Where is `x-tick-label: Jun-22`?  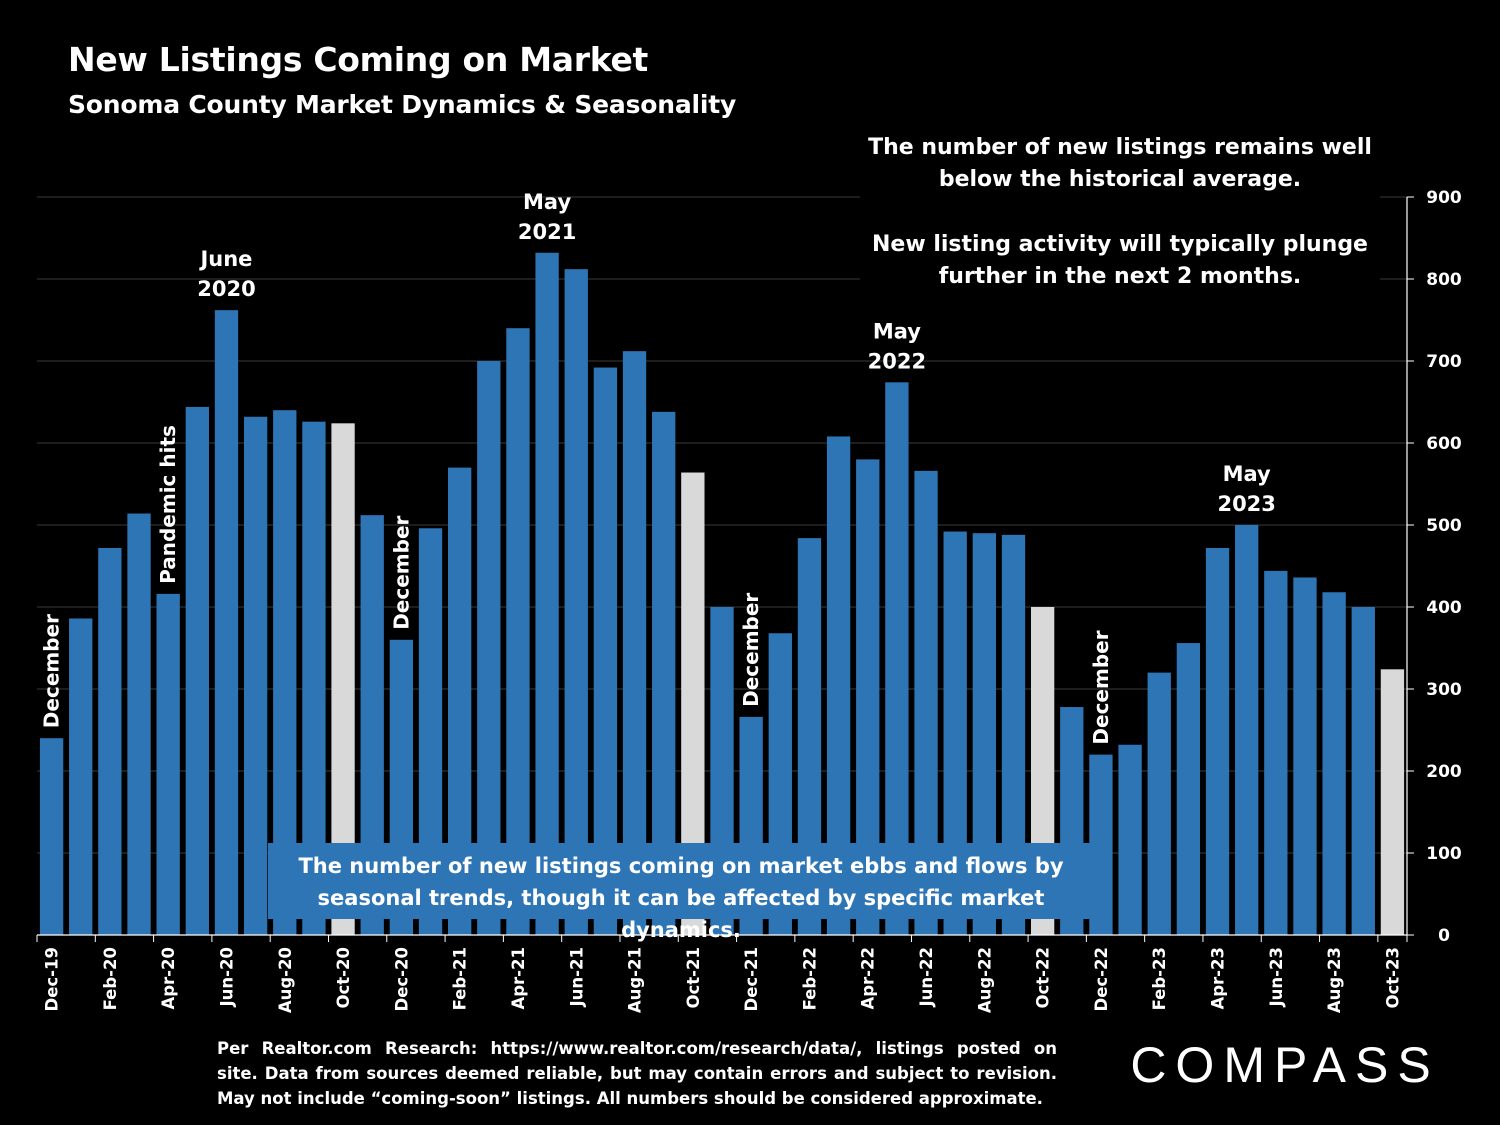
x-tick-label: Jun-22 is located at coordinates (926, 977).